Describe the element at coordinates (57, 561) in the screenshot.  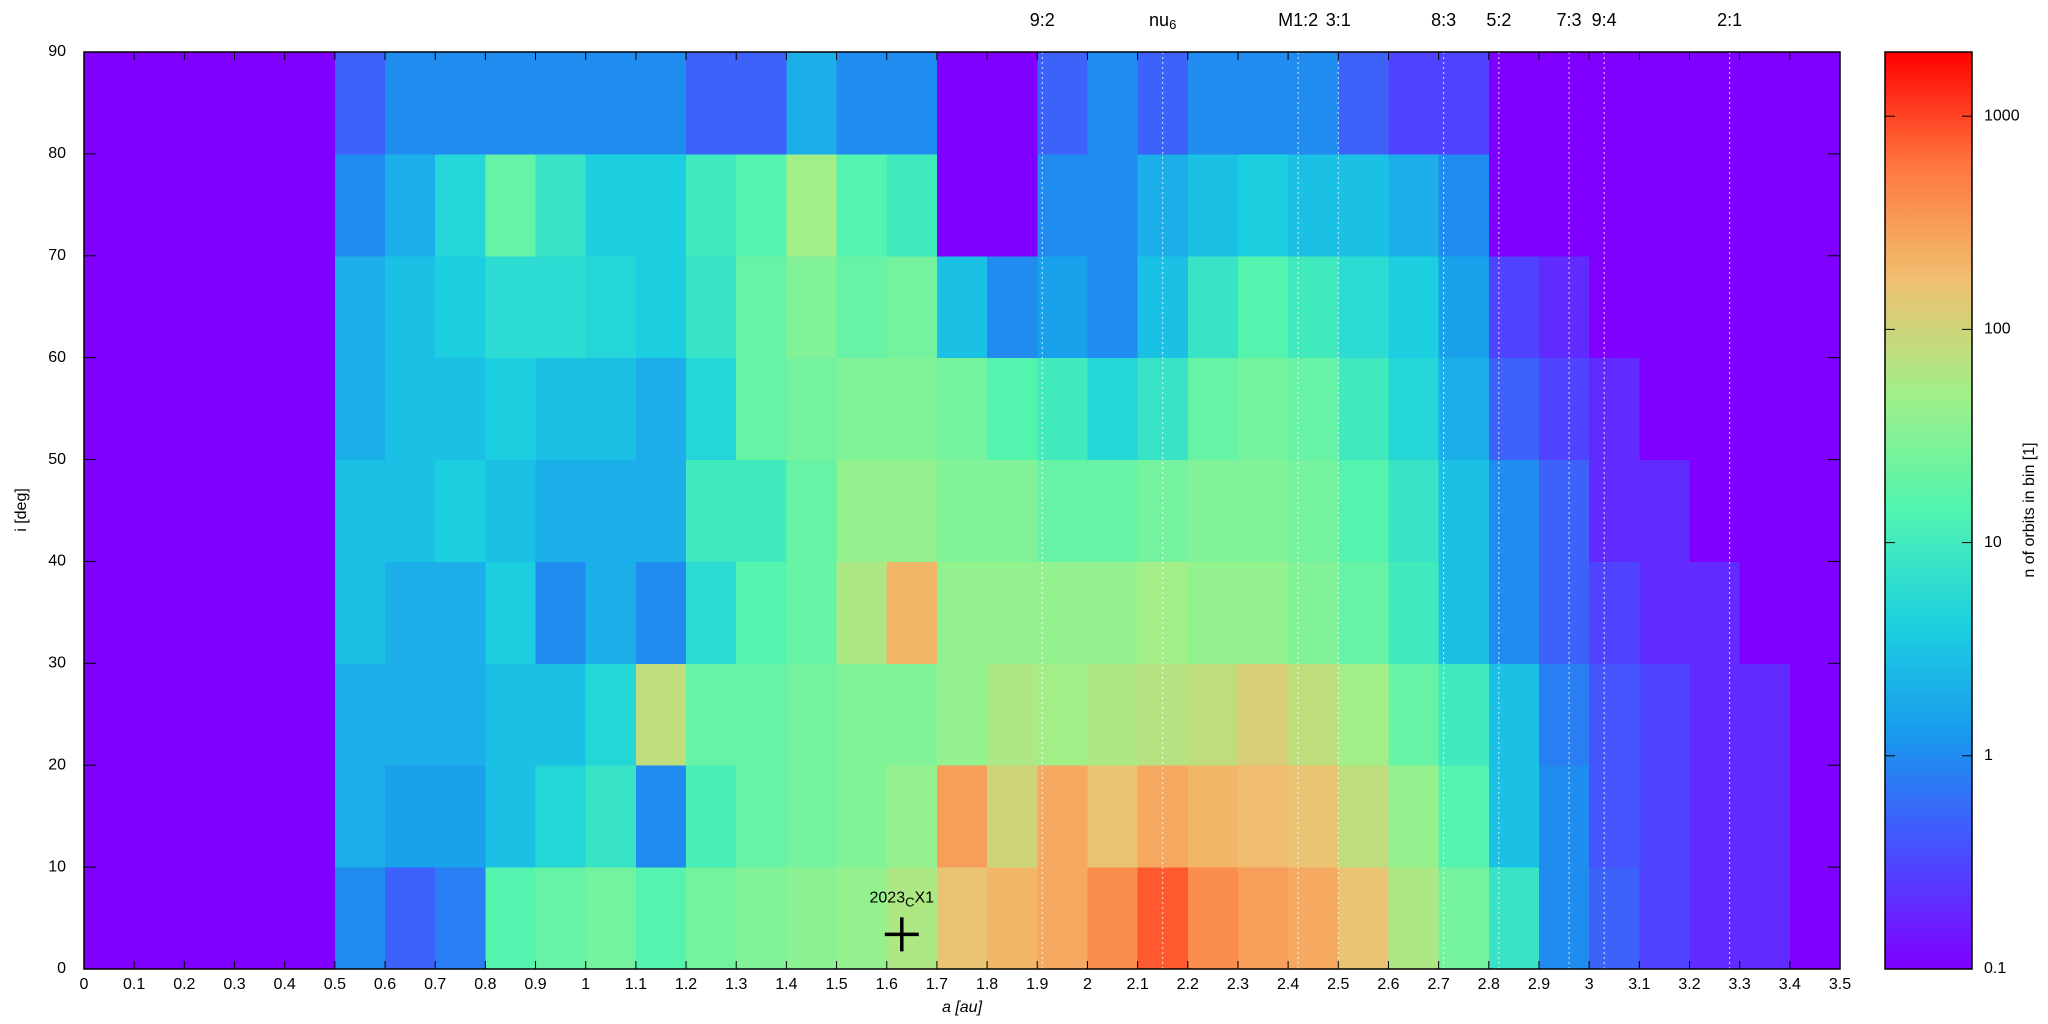
I see `y-tick-label: 40` at that location.